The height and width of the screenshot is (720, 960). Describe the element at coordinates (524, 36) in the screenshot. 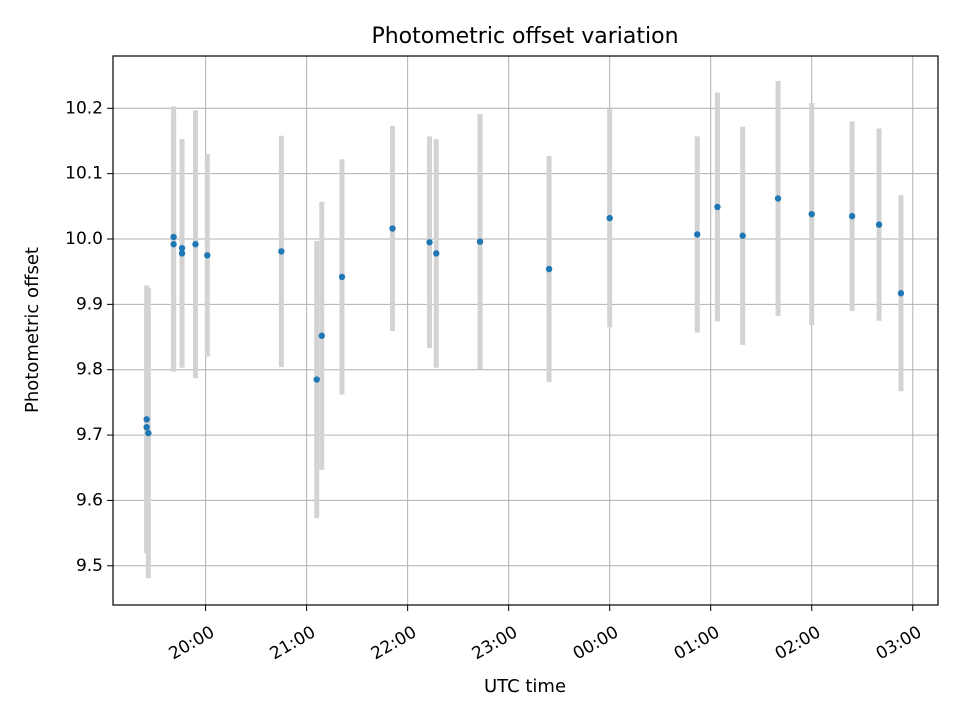

I see `chart-title: Photometric offset variation` at that location.